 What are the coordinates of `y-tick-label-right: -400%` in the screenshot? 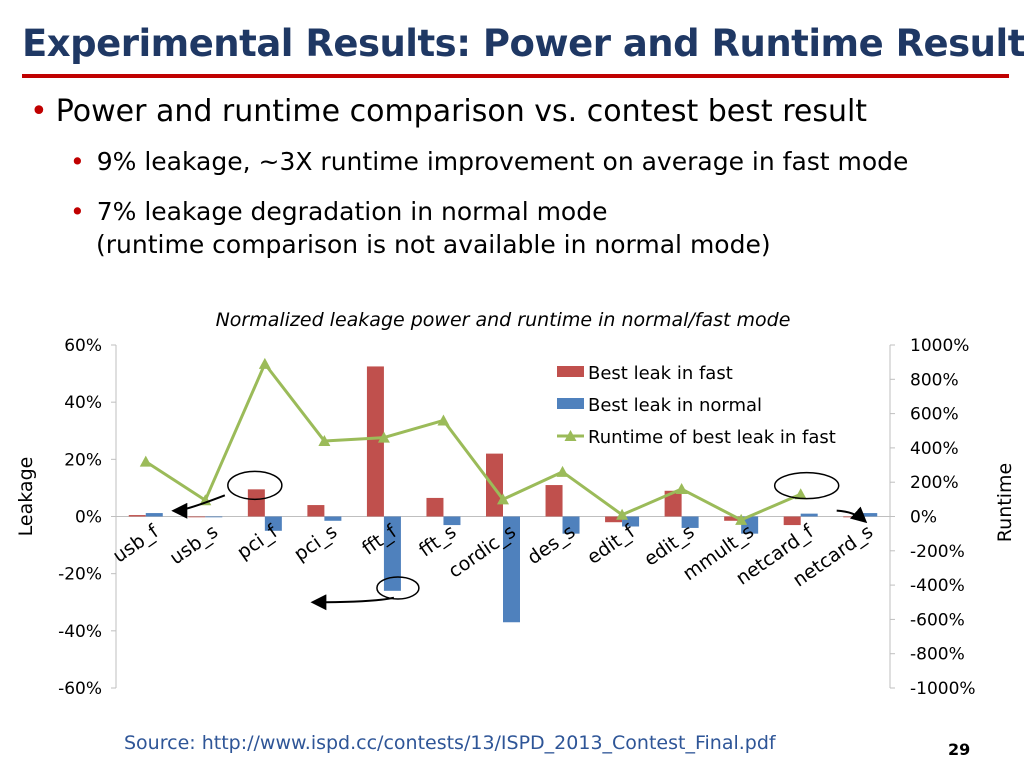 It's located at (937, 586).